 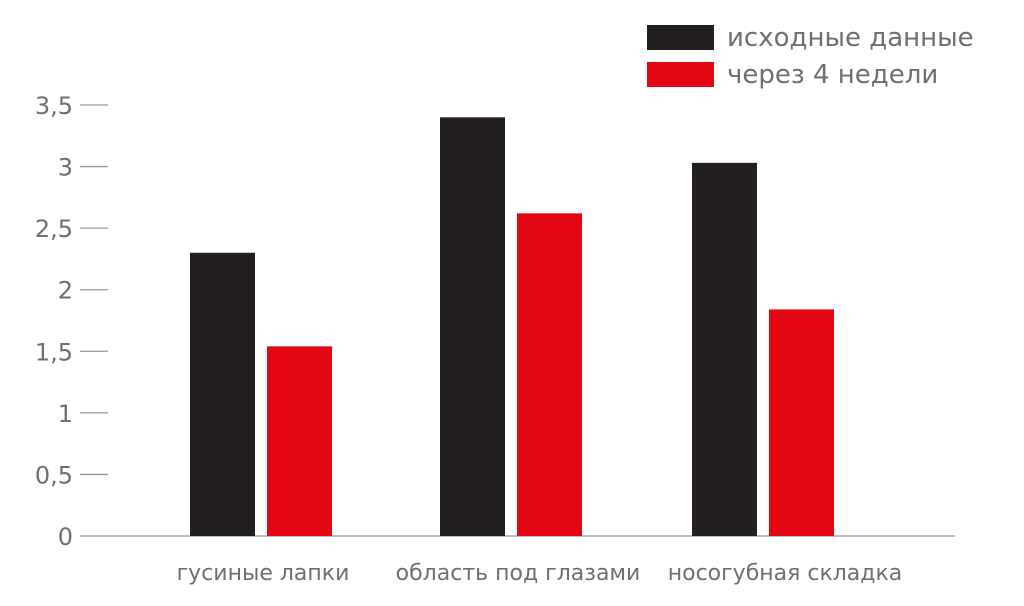 What do you see at coordinates (71, 321) in the screenshot?
I see `y-axis: 0 0,5 1 1,5 2 2,5 3 3,5` at bounding box center [71, 321].